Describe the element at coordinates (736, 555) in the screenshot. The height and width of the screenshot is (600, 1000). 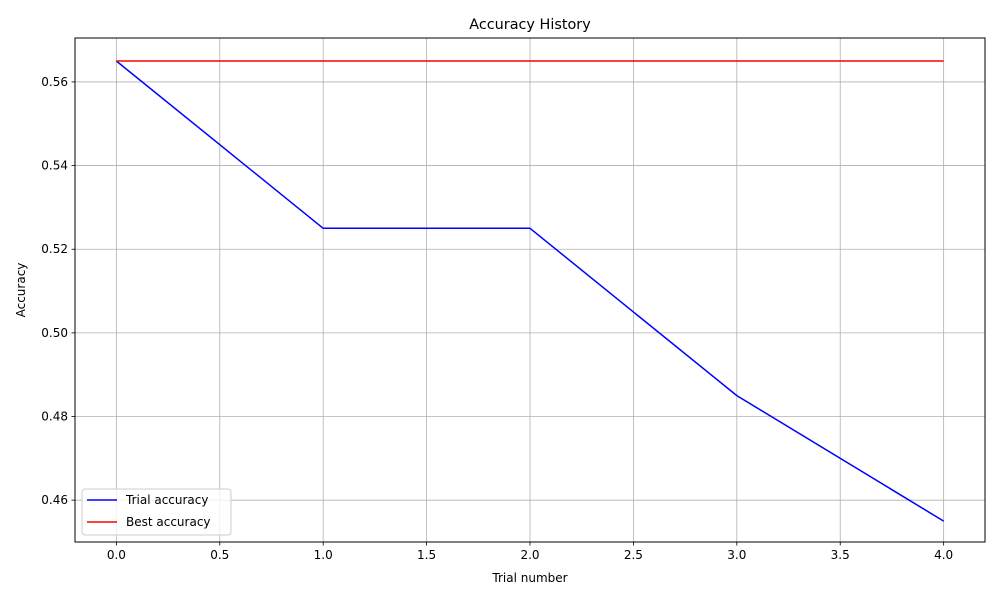
I see `x-tick-label: 3.0` at that location.